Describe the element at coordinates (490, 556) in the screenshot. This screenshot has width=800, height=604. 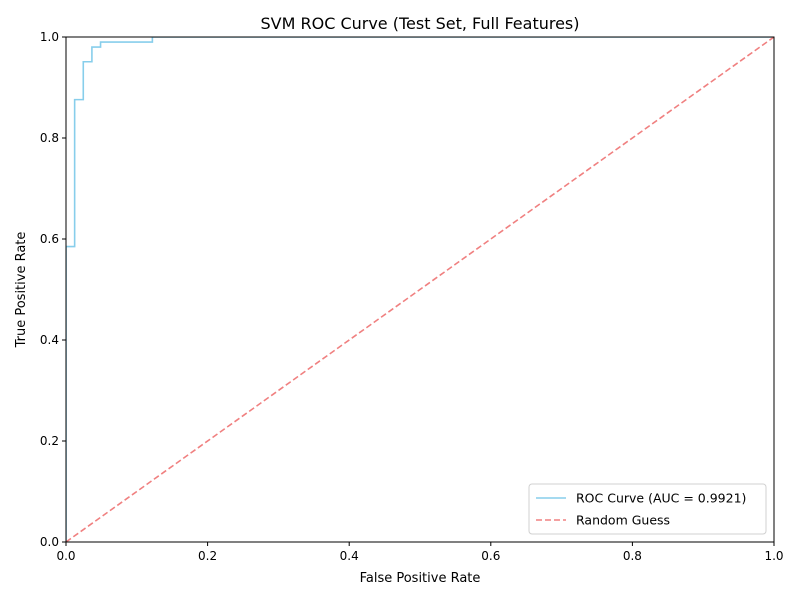
I see `x-tick-label: 0.6` at that location.